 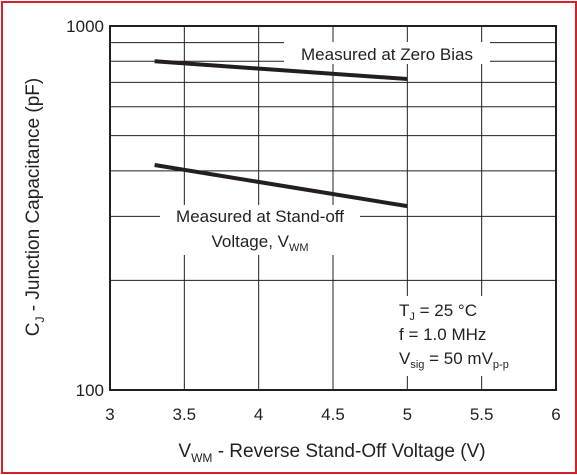 I want to click on x-tick-label: 3, so click(x=109, y=414).